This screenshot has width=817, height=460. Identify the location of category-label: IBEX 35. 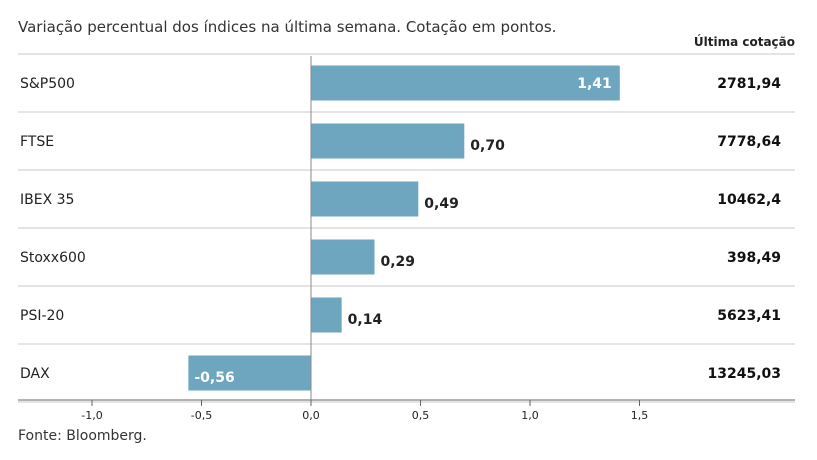
(47, 200).